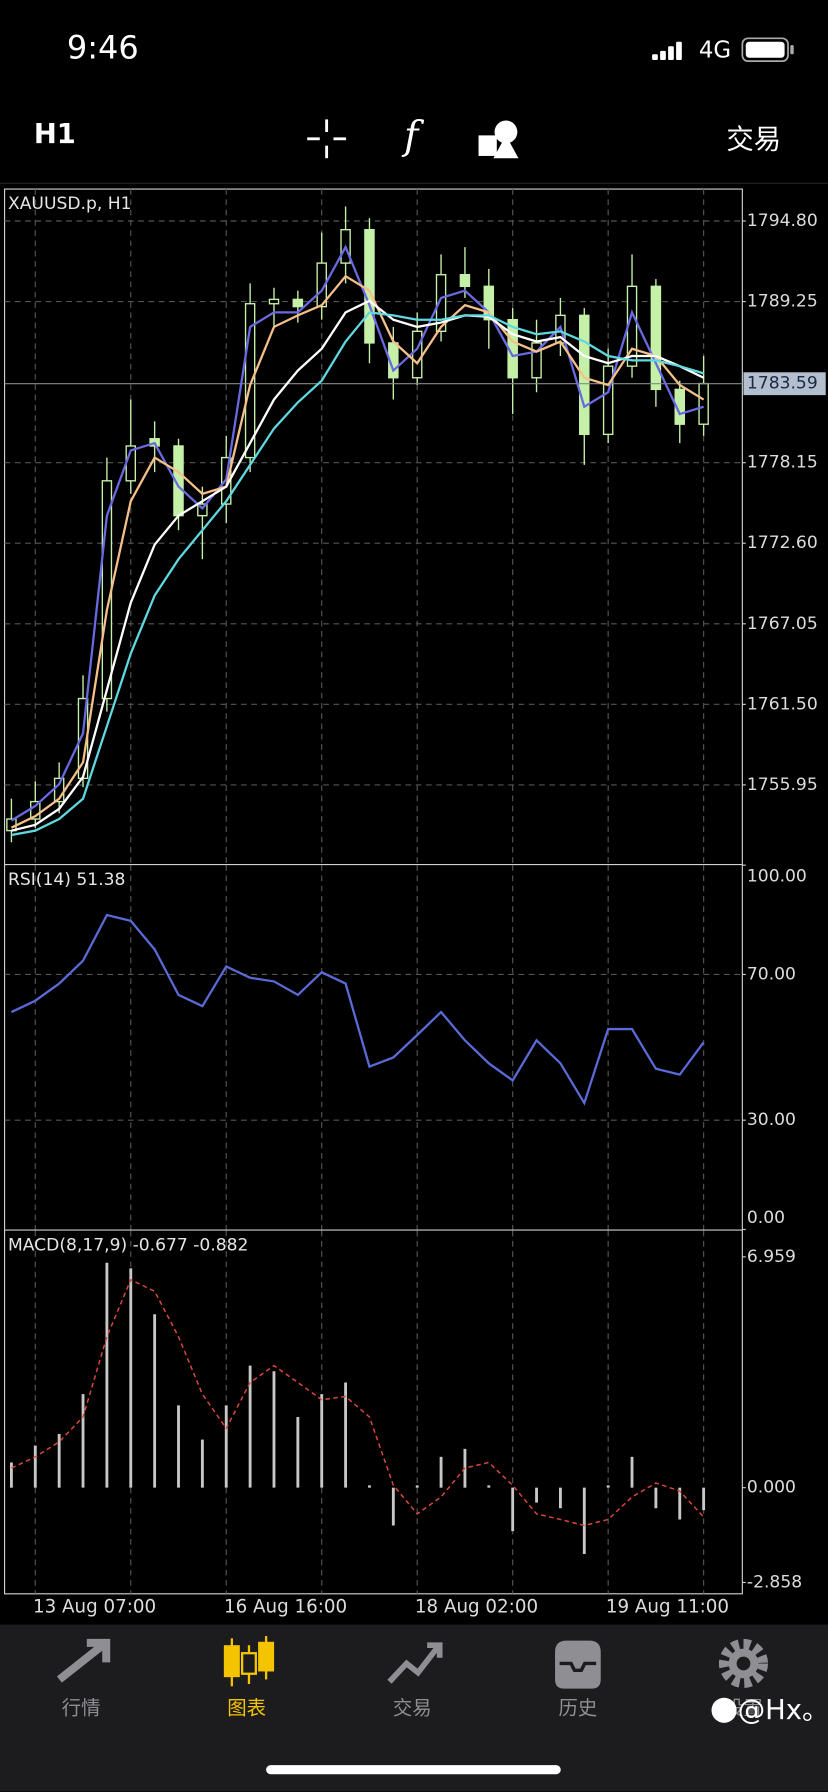  What do you see at coordinates (577, 1708) in the screenshot?
I see `tab-label: 历史` at bounding box center [577, 1708].